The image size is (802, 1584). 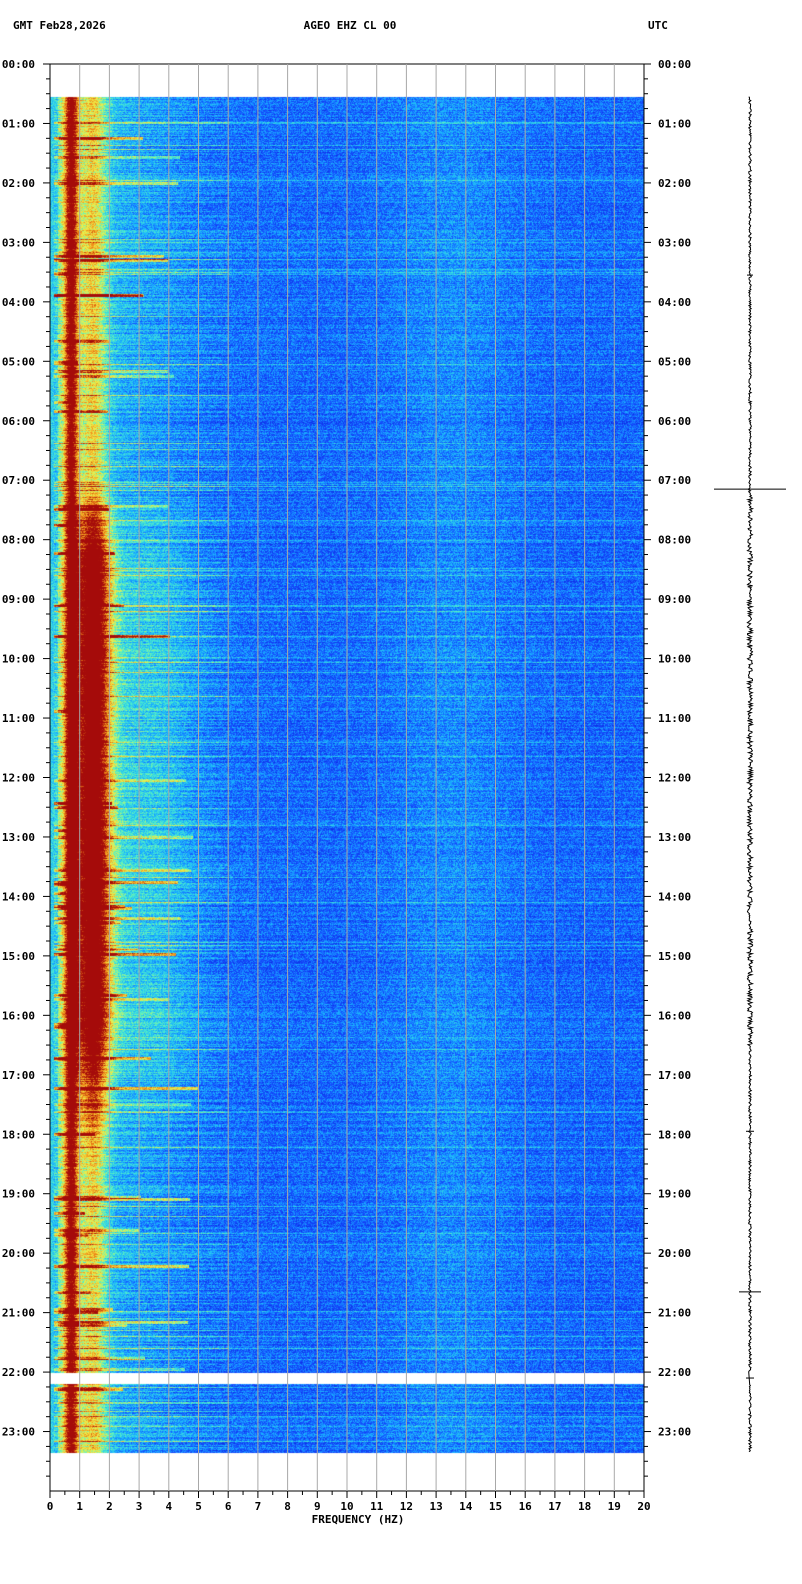 What do you see at coordinates (50, 1506) in the screenshot?
I see `x-tick-label: 0` at bounding box center [50, 1506].